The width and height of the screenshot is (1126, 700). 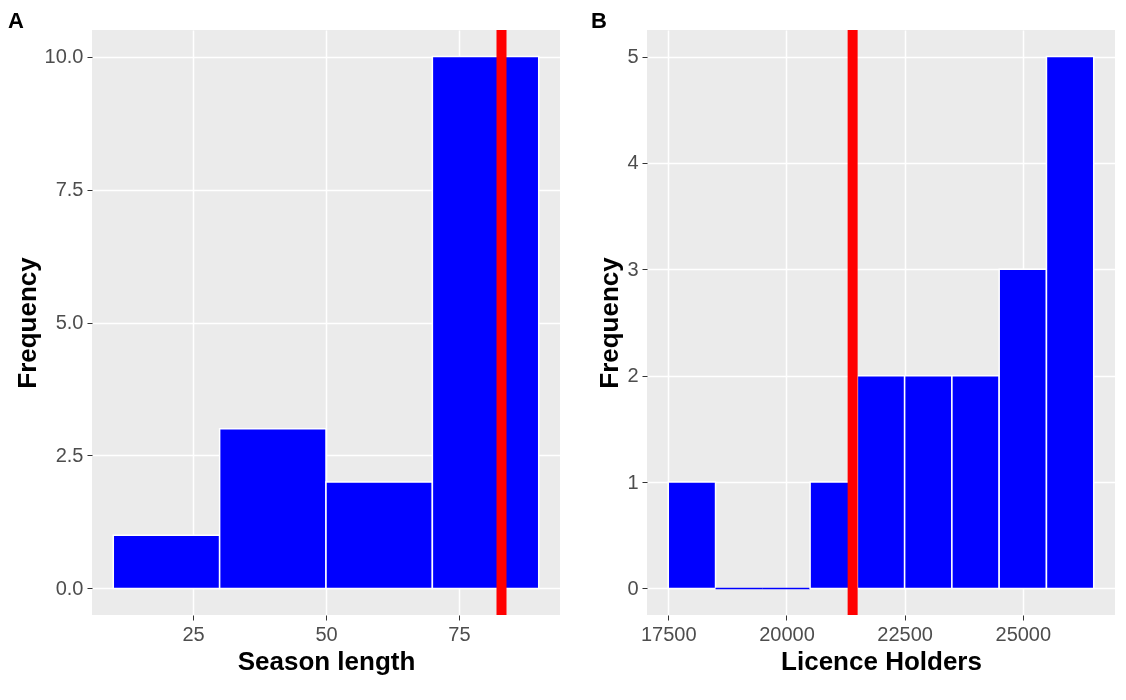 What do you see at coordinates (326, 660) in the screenshot?
I see `x-axis-title: Season length` at bounding box center [326, 660].